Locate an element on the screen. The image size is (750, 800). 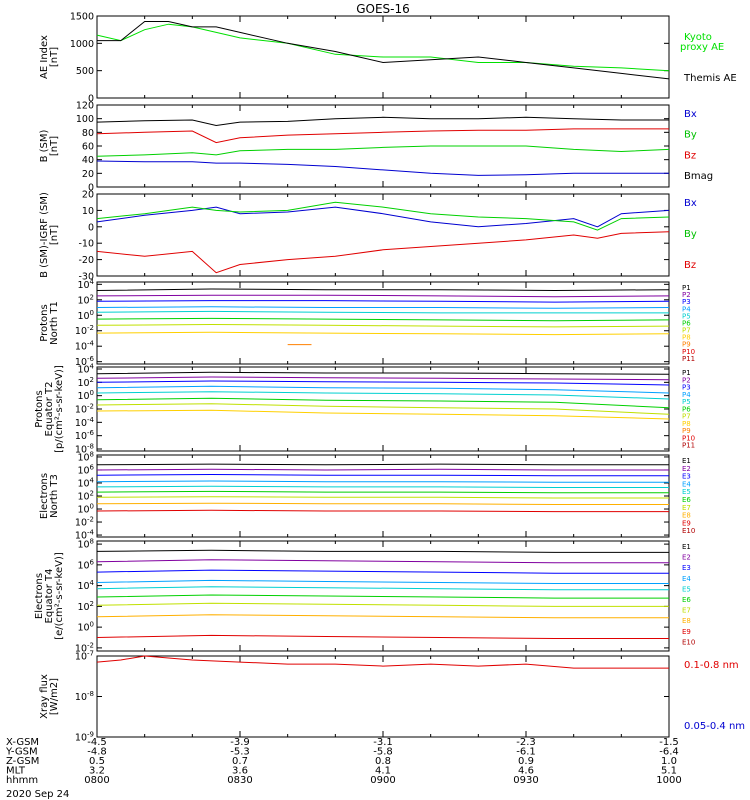
channel-label: P2 is located at coordinates (686, 380).